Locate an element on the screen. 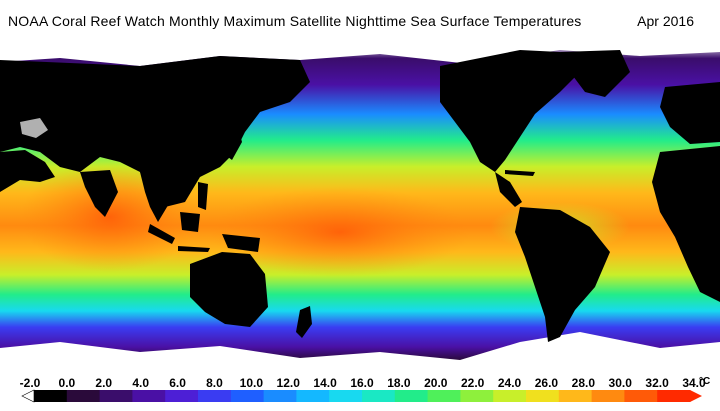 The image size is (720, 411). legend-min-arrow is located at coordinates (28, 396).